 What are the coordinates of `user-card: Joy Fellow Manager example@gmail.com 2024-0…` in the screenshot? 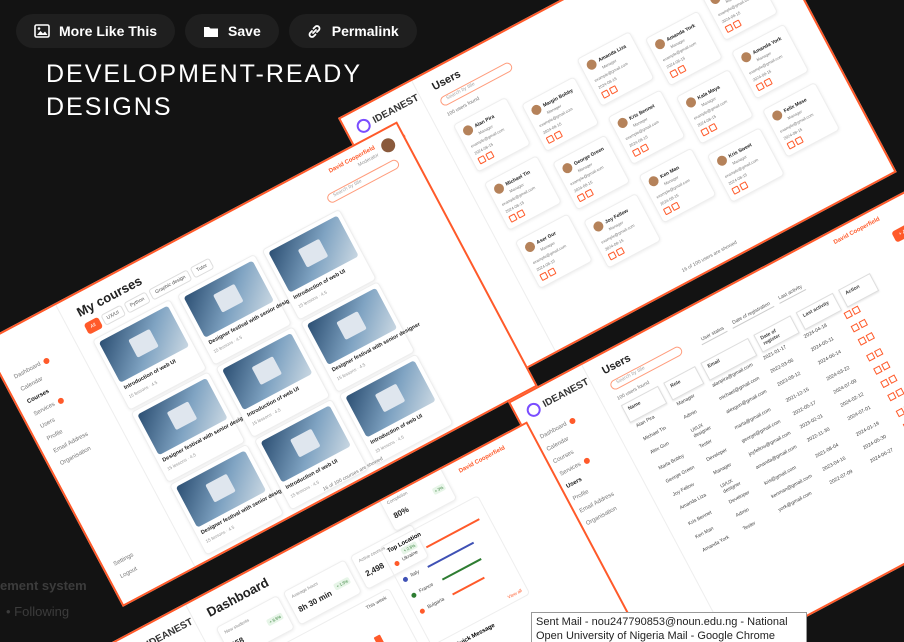 It's located at (622, 230).